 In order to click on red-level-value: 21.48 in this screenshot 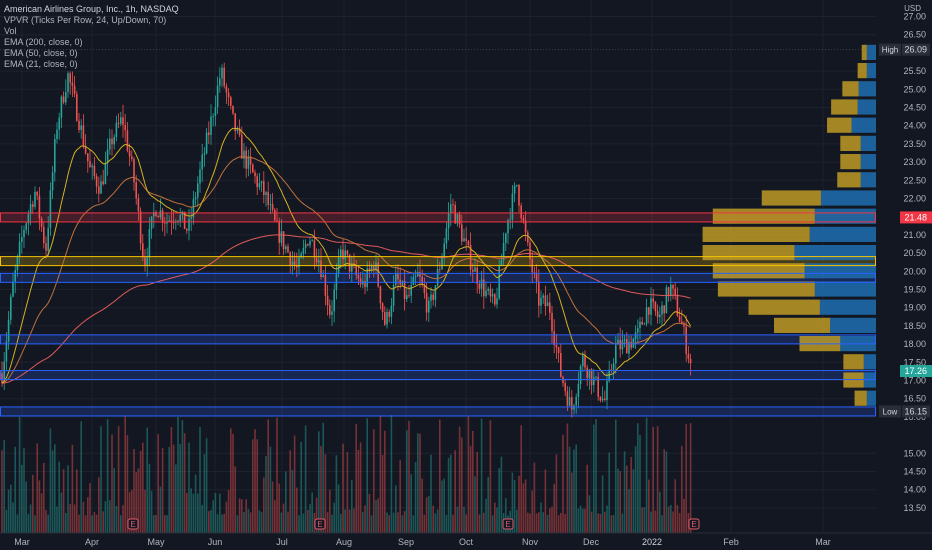, I will do `click(915, 217)`.